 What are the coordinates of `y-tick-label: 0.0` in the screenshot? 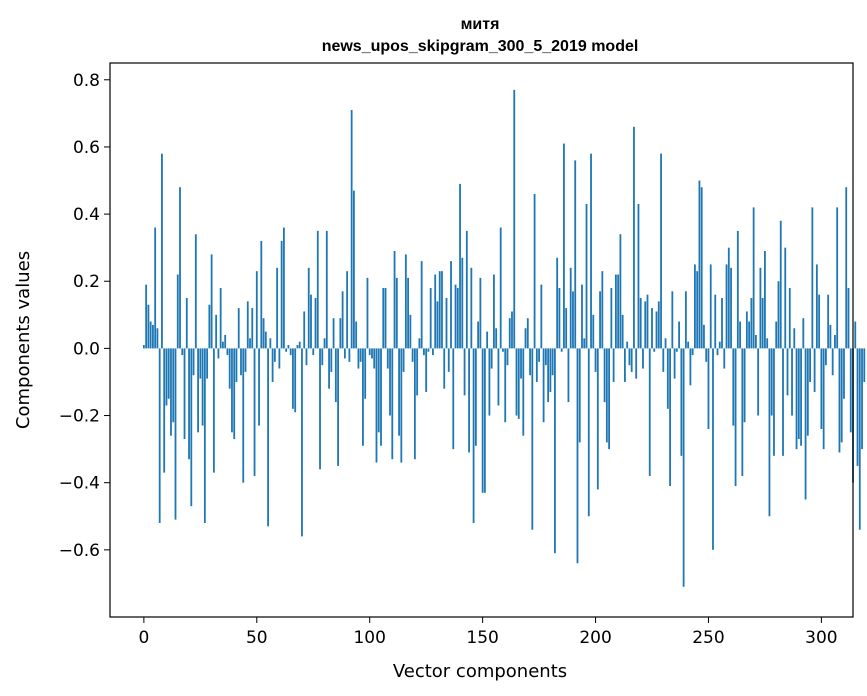 It's located at (86, 349).